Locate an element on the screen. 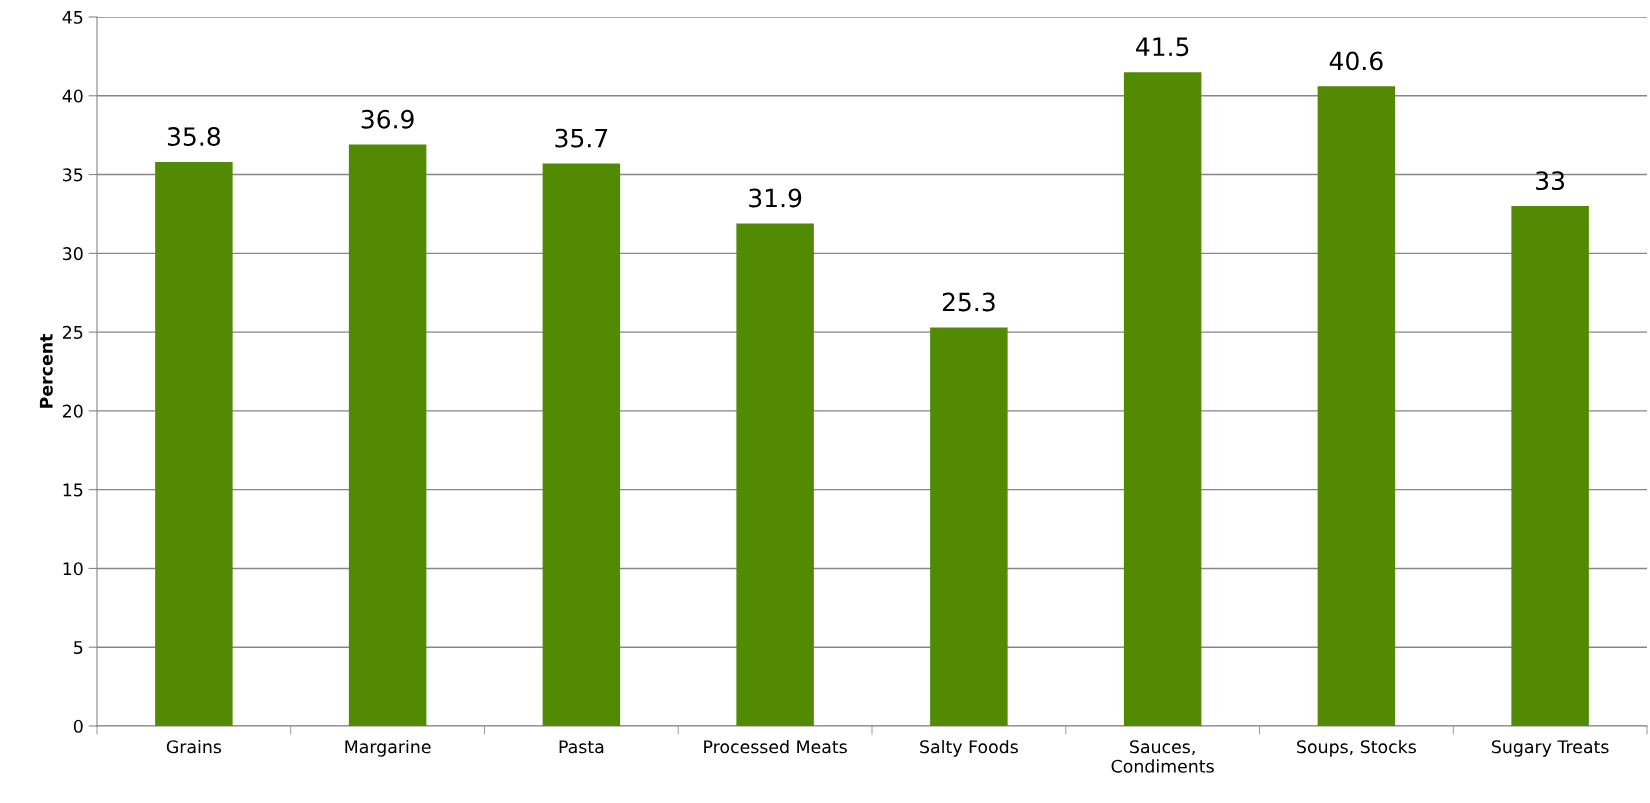  data-label: 41.5 is located at coordinates (1162, 47).